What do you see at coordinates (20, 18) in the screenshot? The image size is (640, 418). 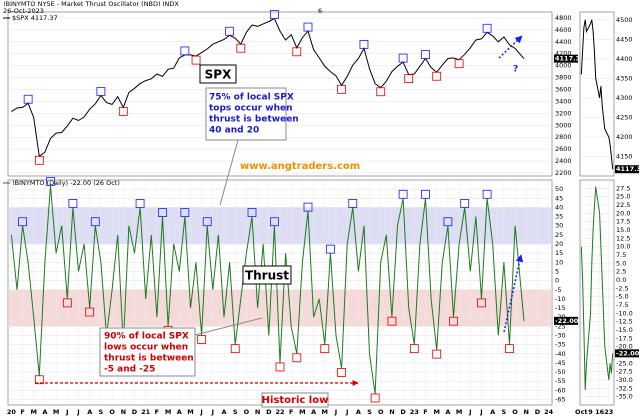 I see `legend-label: $SPX` at bounding box center [20, 18].